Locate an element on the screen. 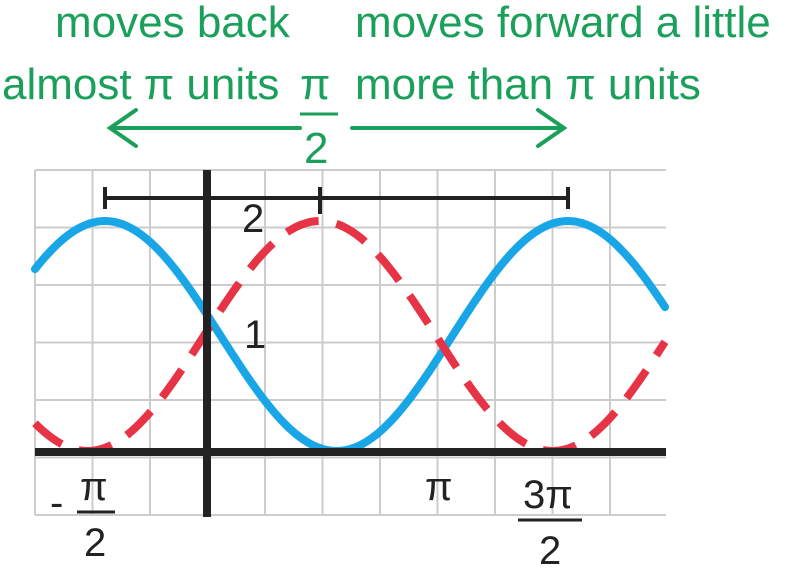  measure-bracket is located at coordinates (336, 200).